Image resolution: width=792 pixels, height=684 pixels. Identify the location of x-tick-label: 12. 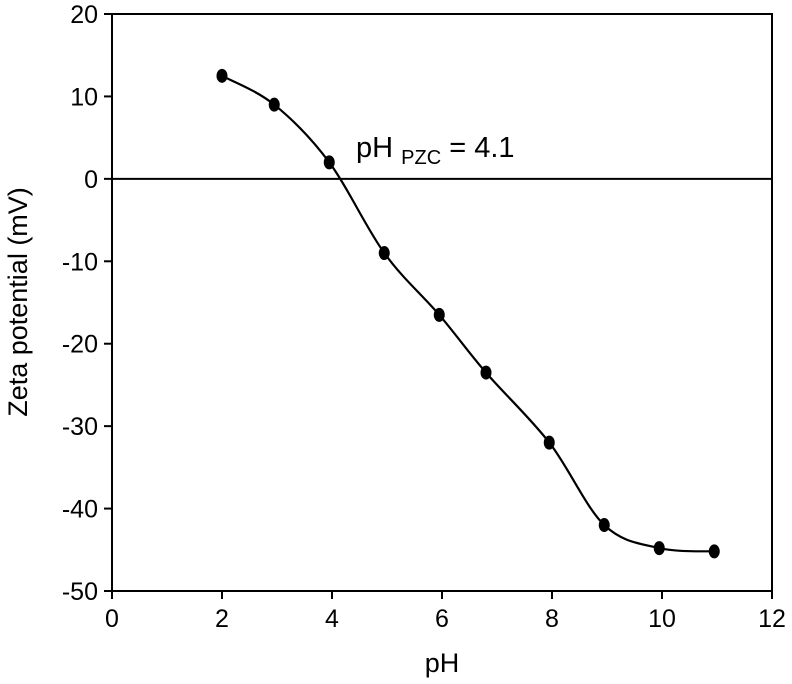
(772, 619).